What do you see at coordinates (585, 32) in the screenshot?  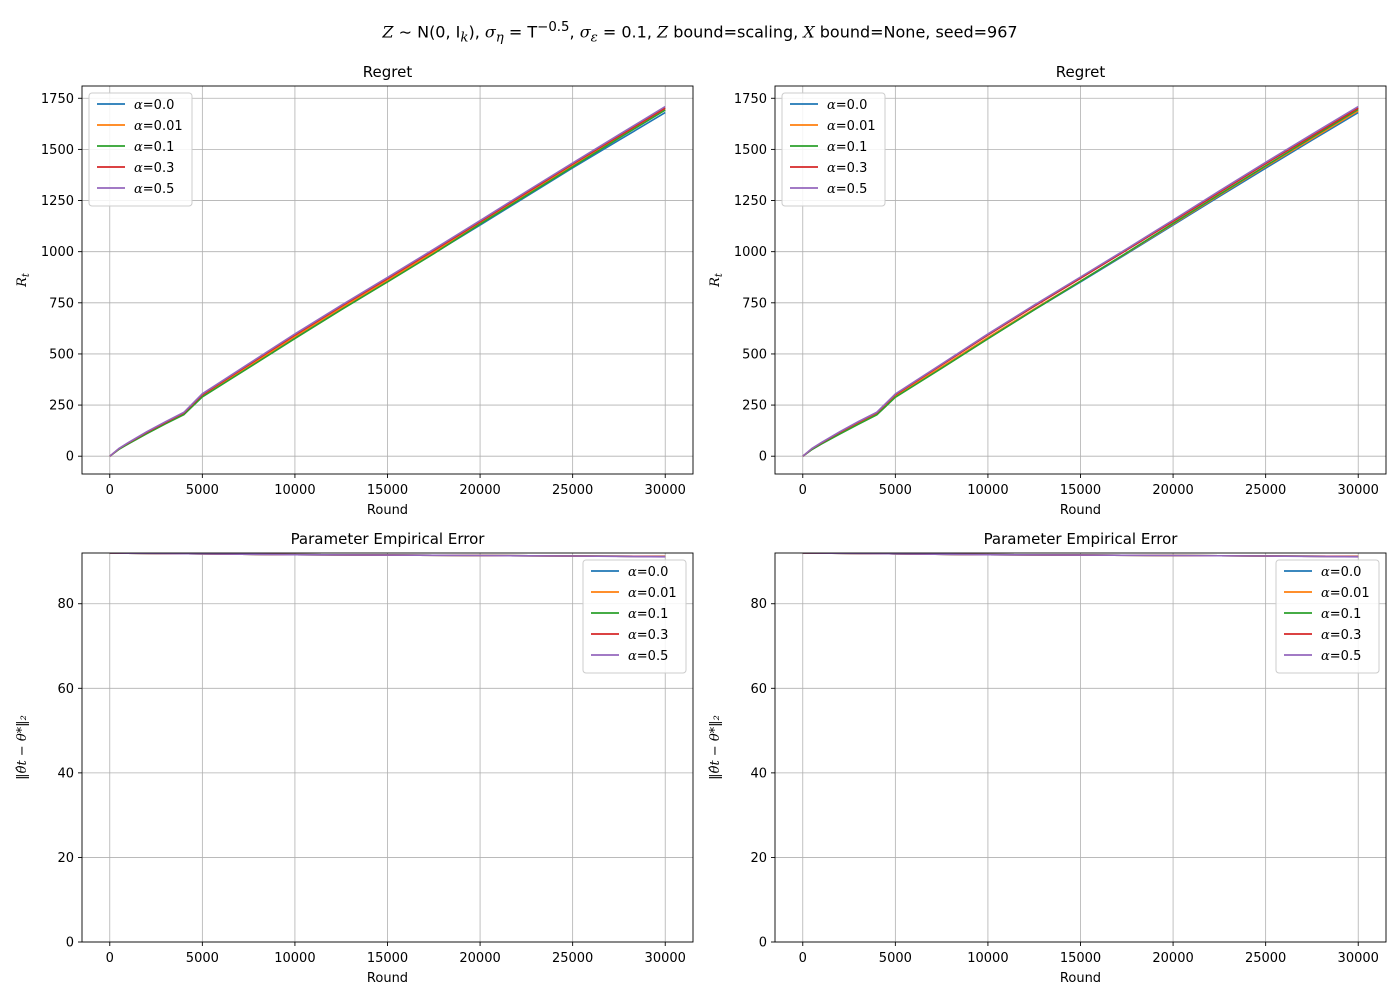 I see `suptitle-sigma-eps: σ` at bounding box center [585, 32].